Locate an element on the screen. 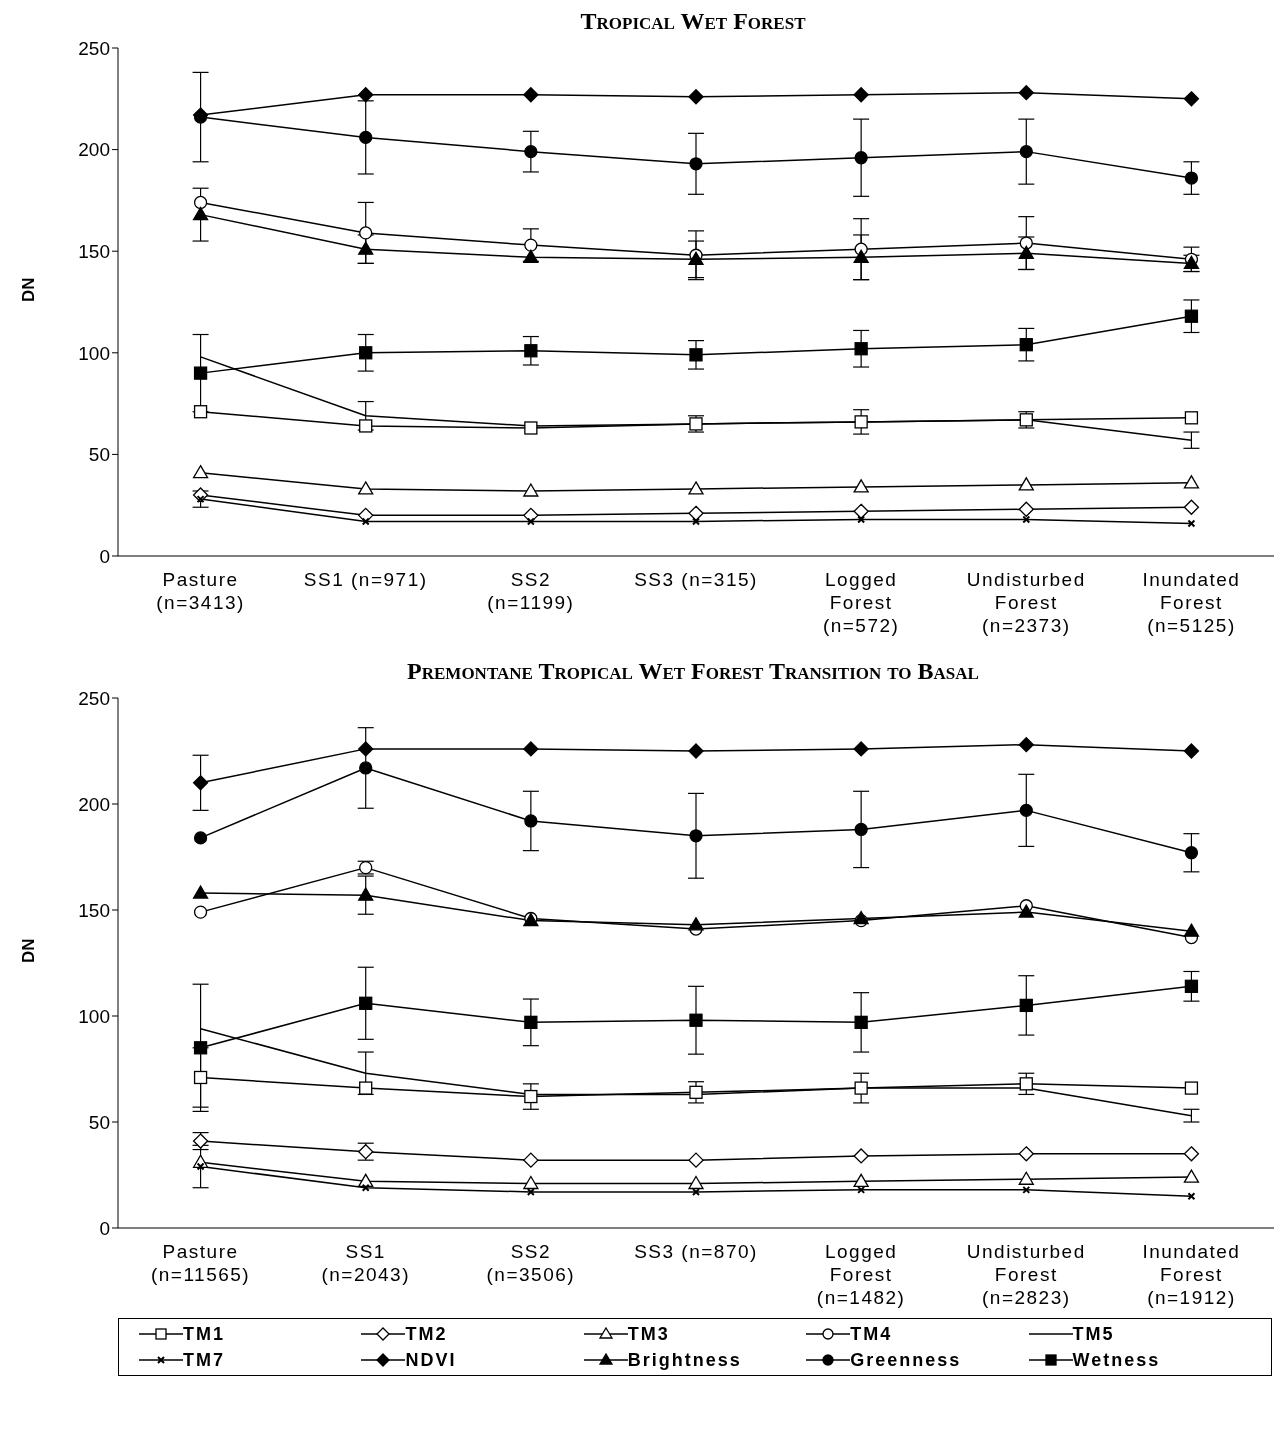 This screenshot has width=1286, height=1439. x-tick-label: Pasture (n=3413) is located at coordinates (200, 591).